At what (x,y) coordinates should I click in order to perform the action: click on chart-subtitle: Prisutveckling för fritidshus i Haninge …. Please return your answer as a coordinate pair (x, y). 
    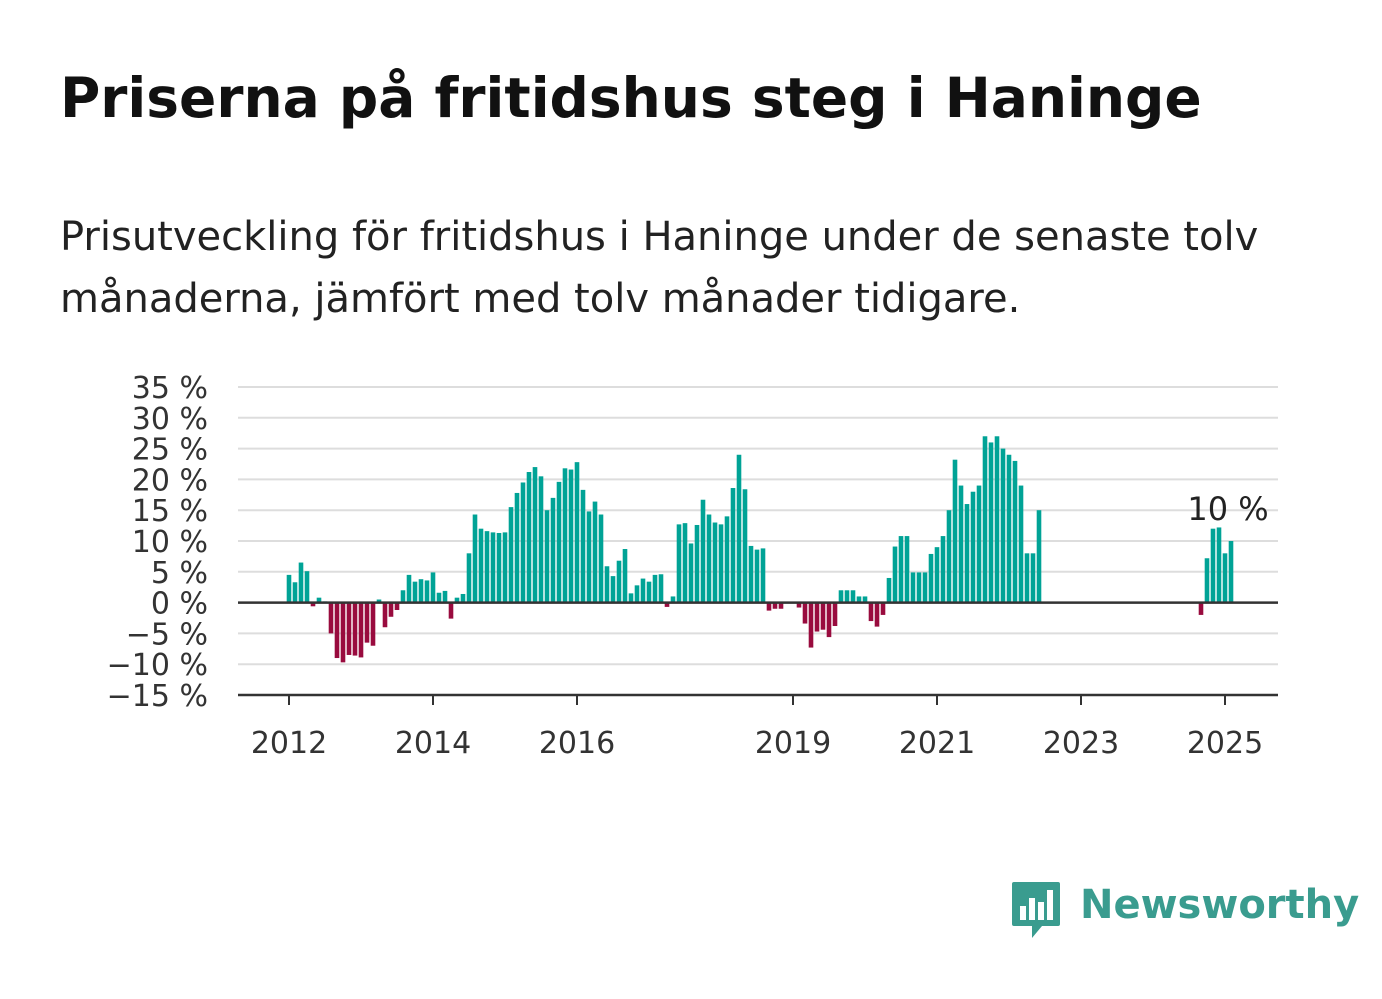
    Looking at the image, I should click on (659, 268).